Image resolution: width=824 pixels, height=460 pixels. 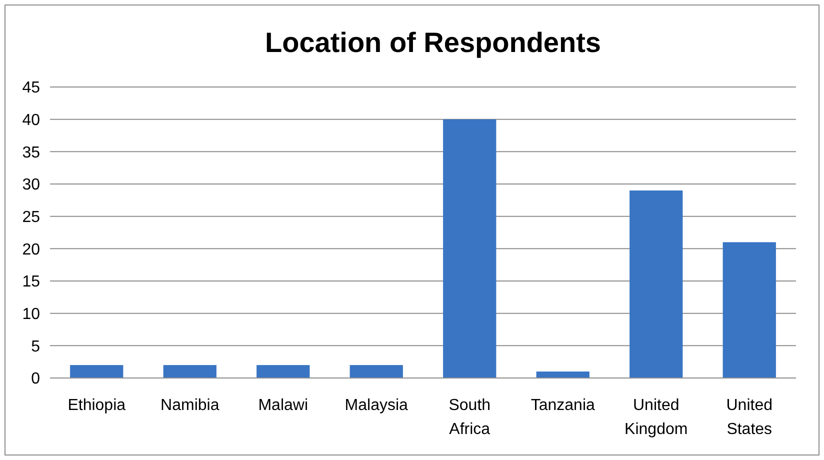 I want to click on x-tick-label: Malawi, so click(x=283, y=405).